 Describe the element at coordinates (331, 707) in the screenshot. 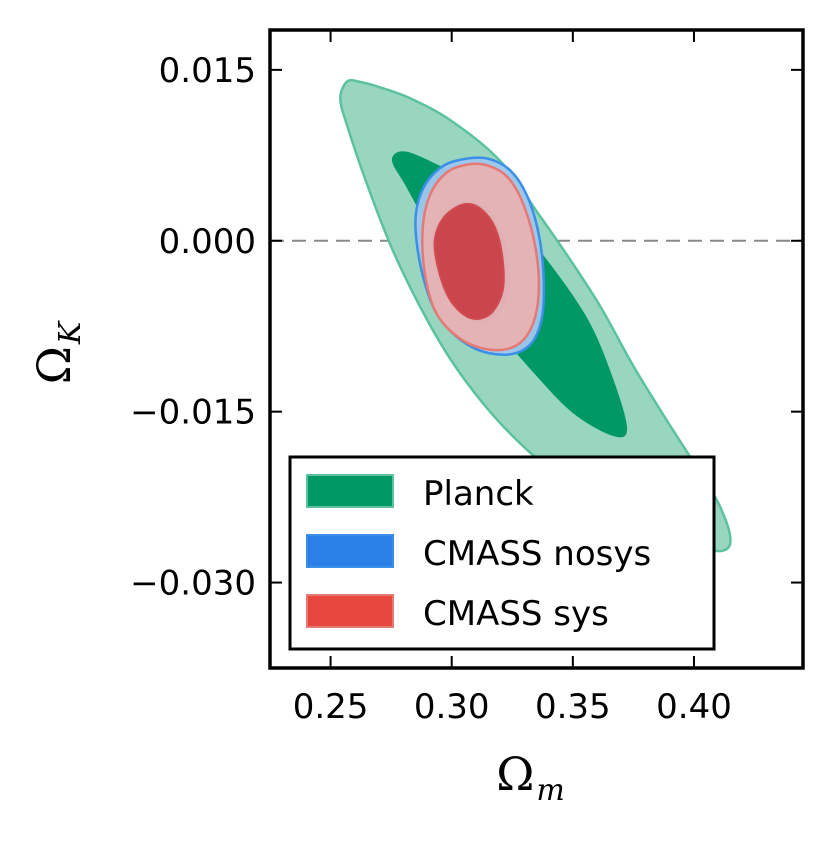

I see `x-tick-label: 0.25` at that location.